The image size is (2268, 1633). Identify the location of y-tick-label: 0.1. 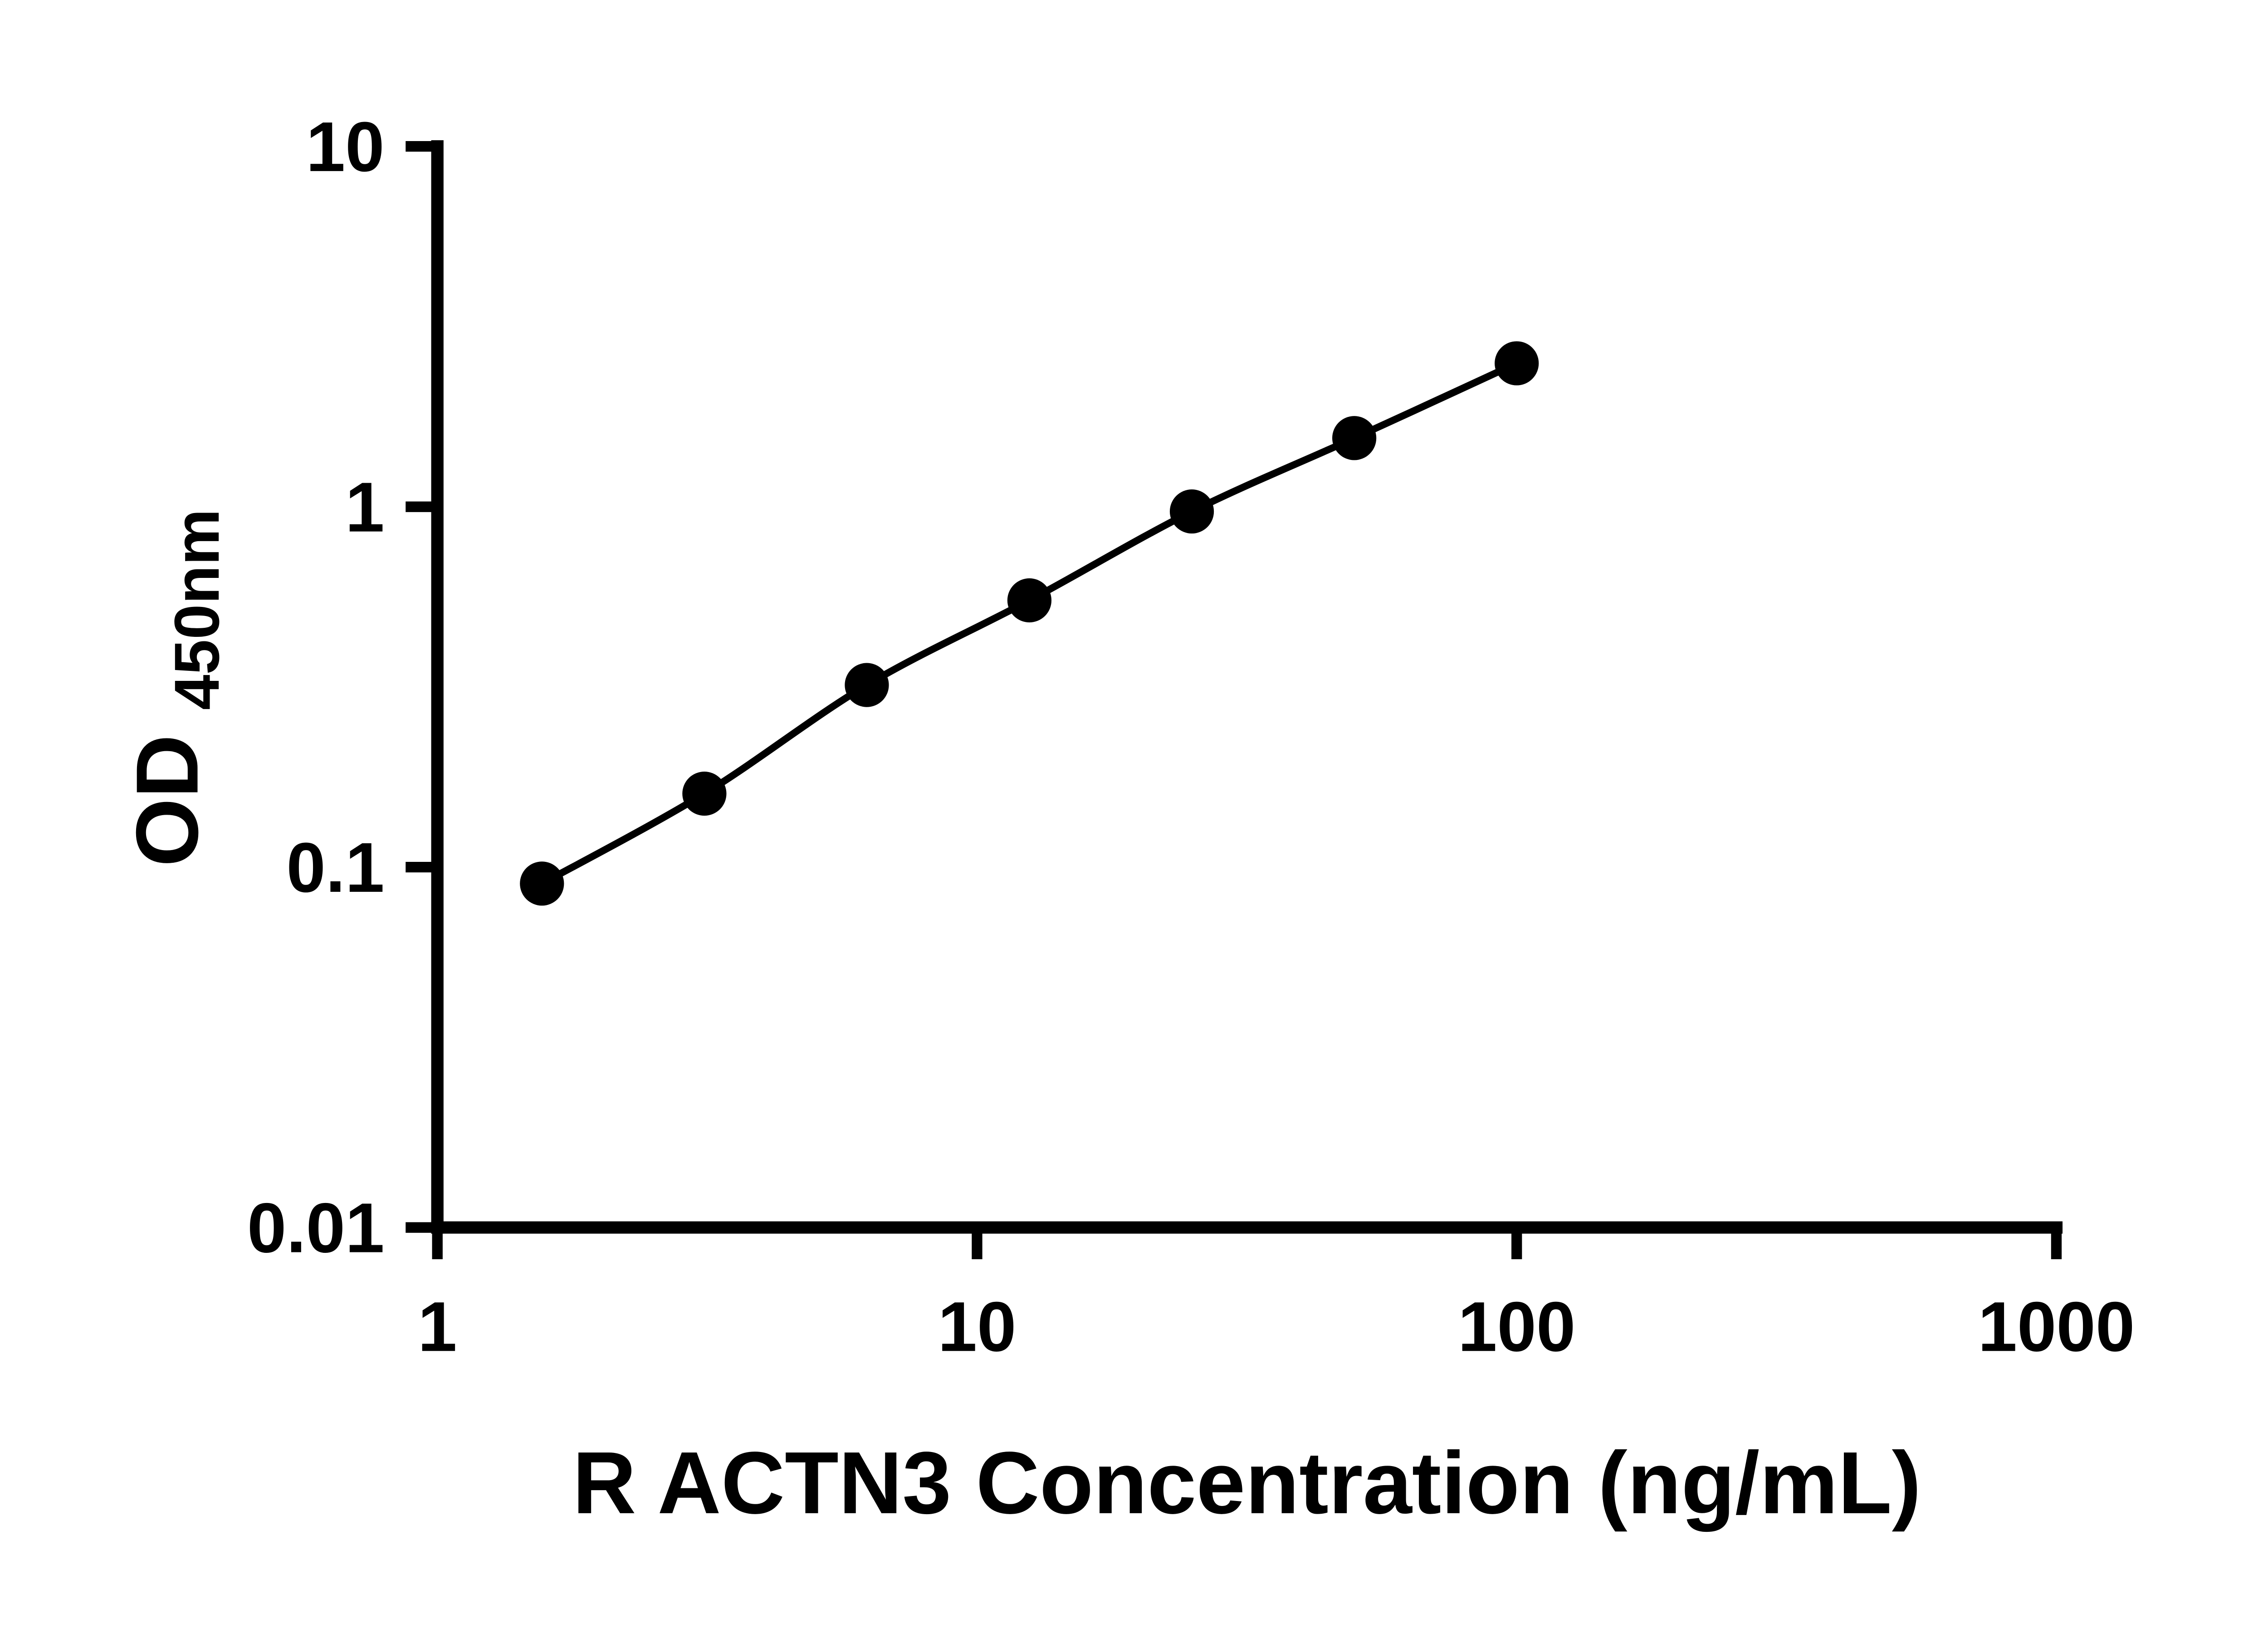
(335, 867).